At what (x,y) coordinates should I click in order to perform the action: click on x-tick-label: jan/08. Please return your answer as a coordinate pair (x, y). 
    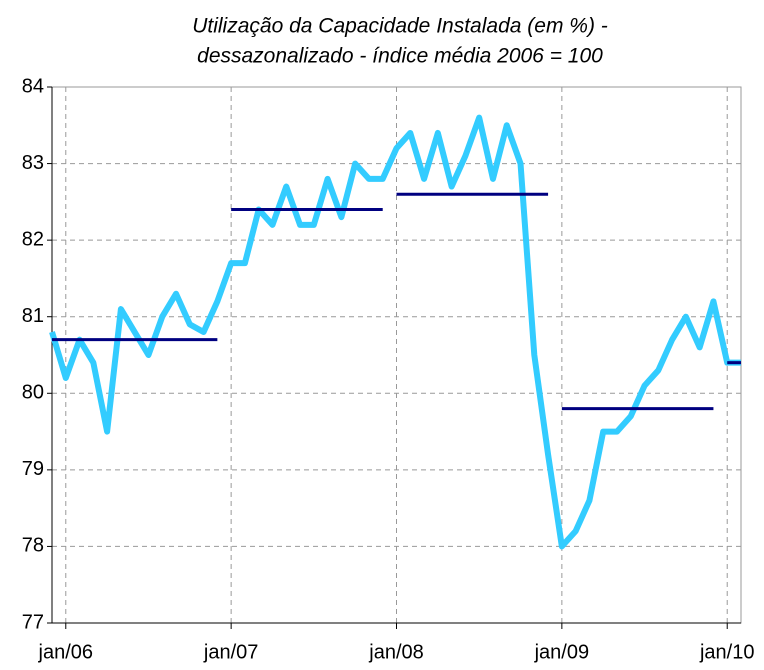
    Looking at the image, I should click on (396, 652).